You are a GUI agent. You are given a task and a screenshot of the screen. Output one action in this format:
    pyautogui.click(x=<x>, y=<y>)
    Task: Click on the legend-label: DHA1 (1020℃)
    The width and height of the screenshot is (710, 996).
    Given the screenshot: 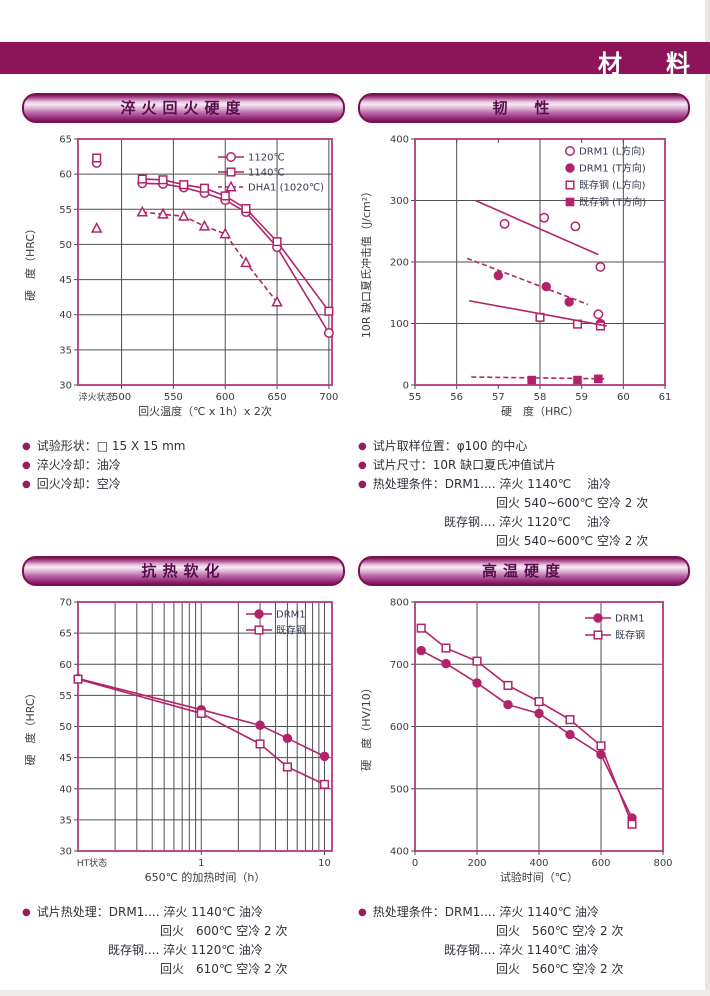 What is the action you would take?
    pyautogui.click(x=286, y=188)
    